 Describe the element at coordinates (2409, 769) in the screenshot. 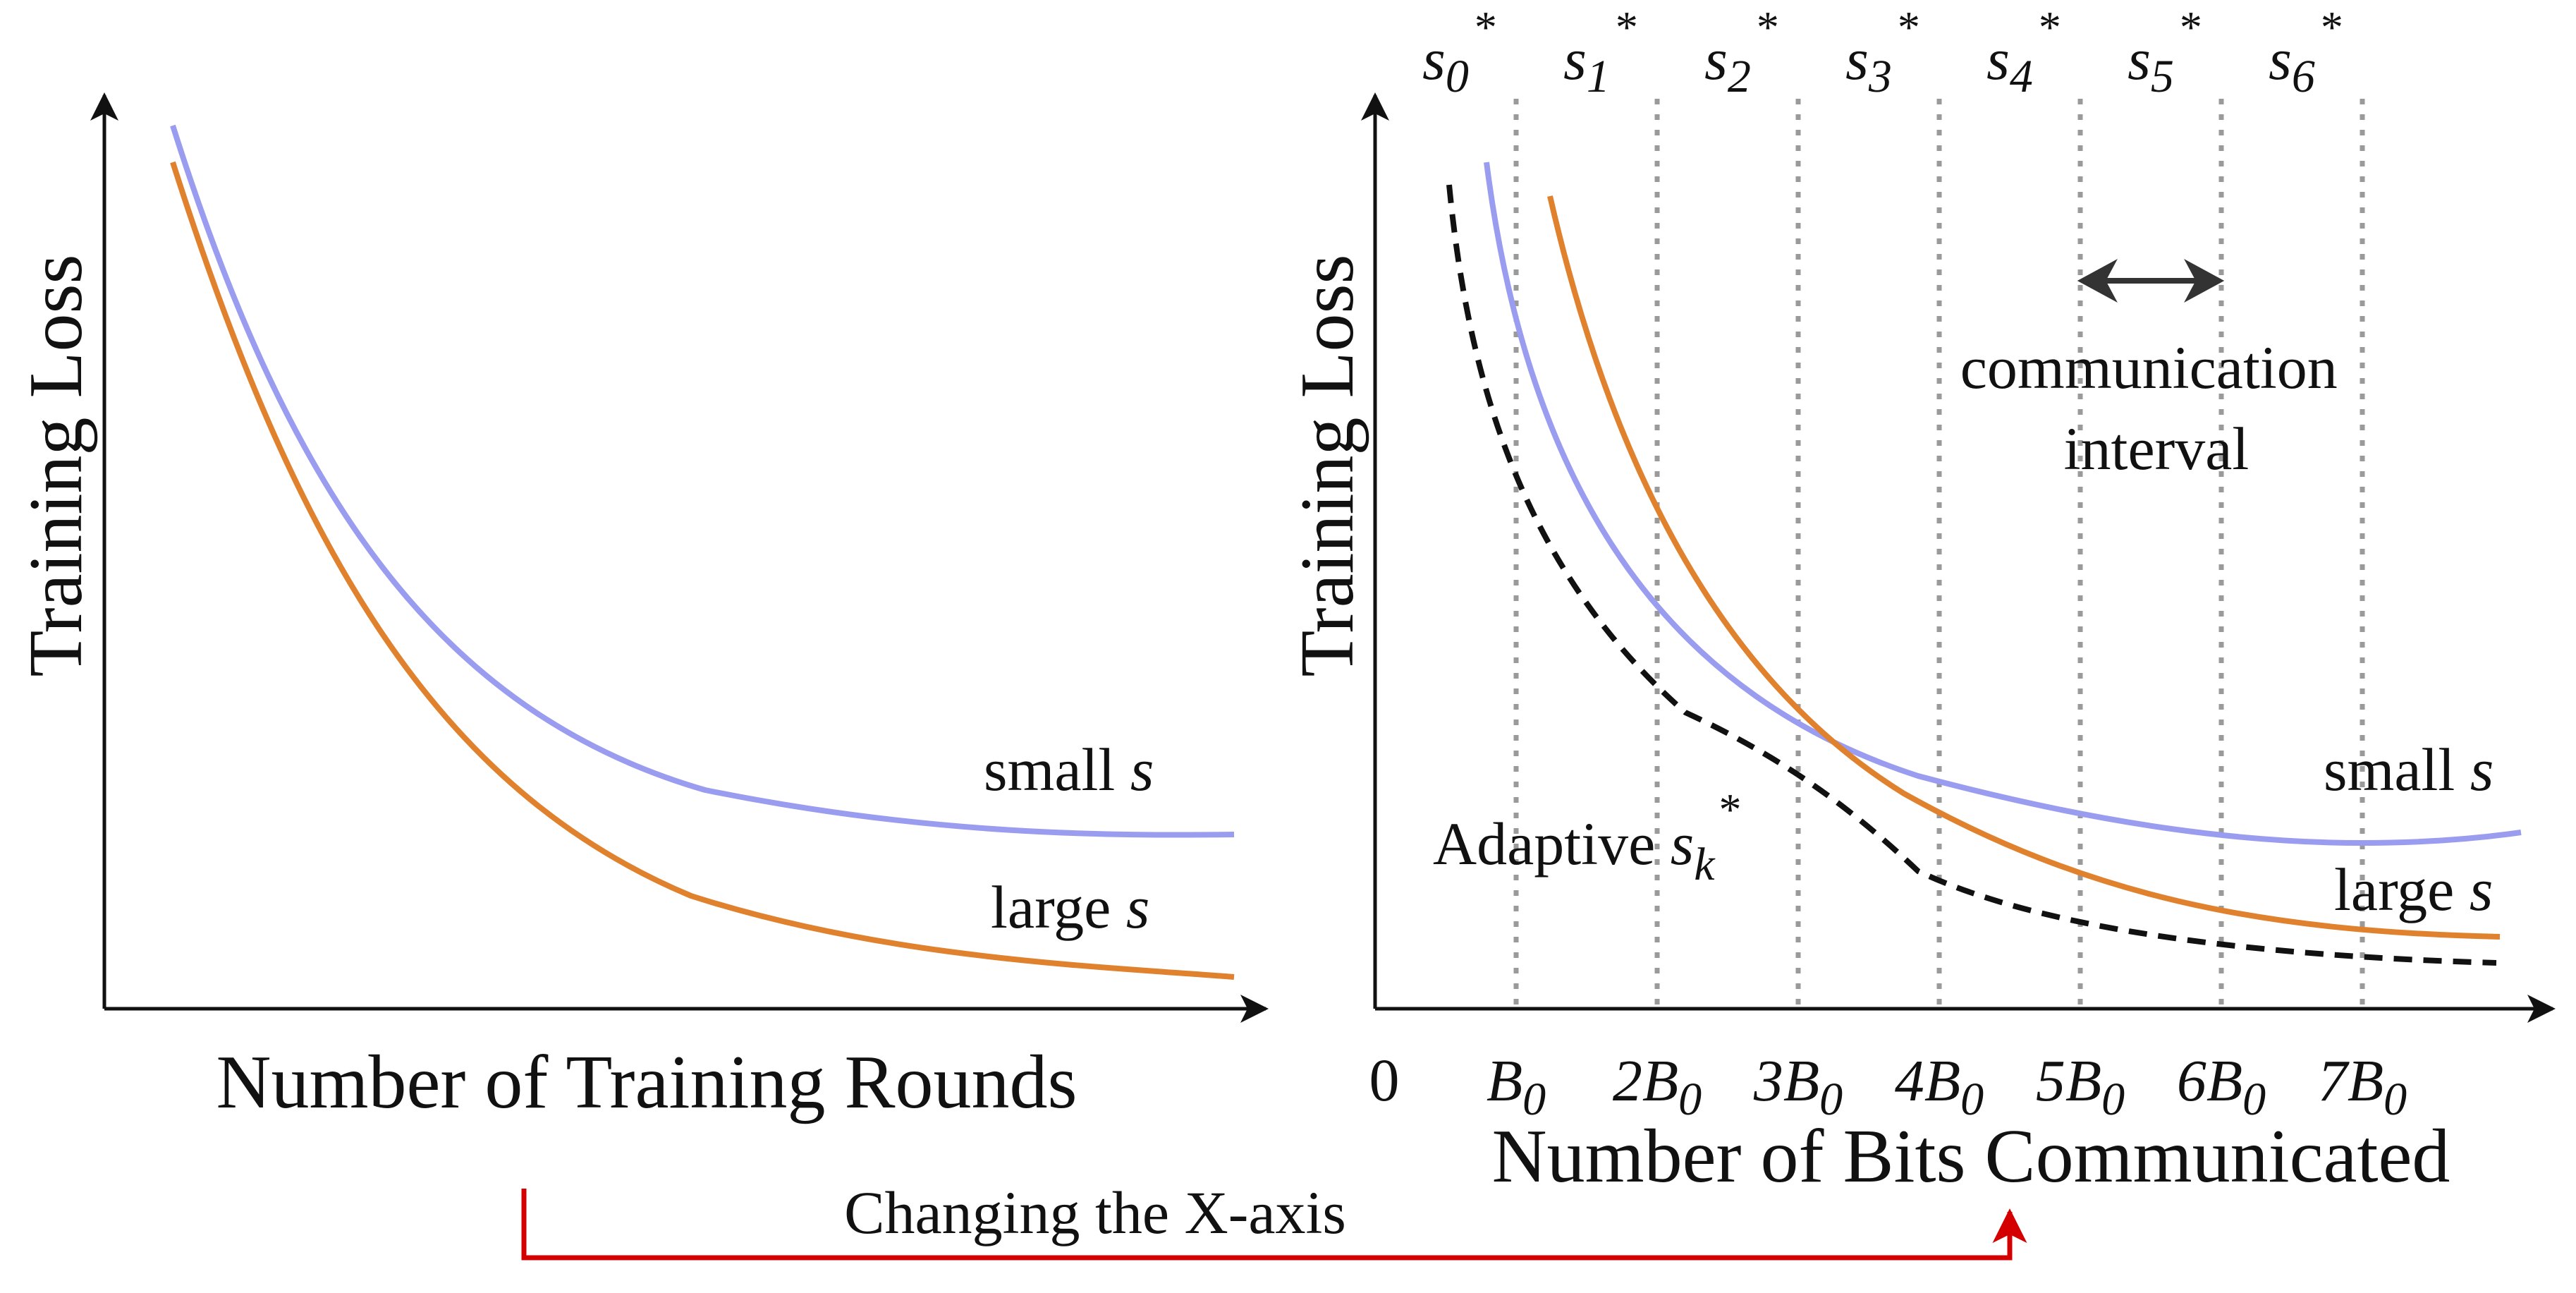

I see `right-small-s-label: small s` at that location.